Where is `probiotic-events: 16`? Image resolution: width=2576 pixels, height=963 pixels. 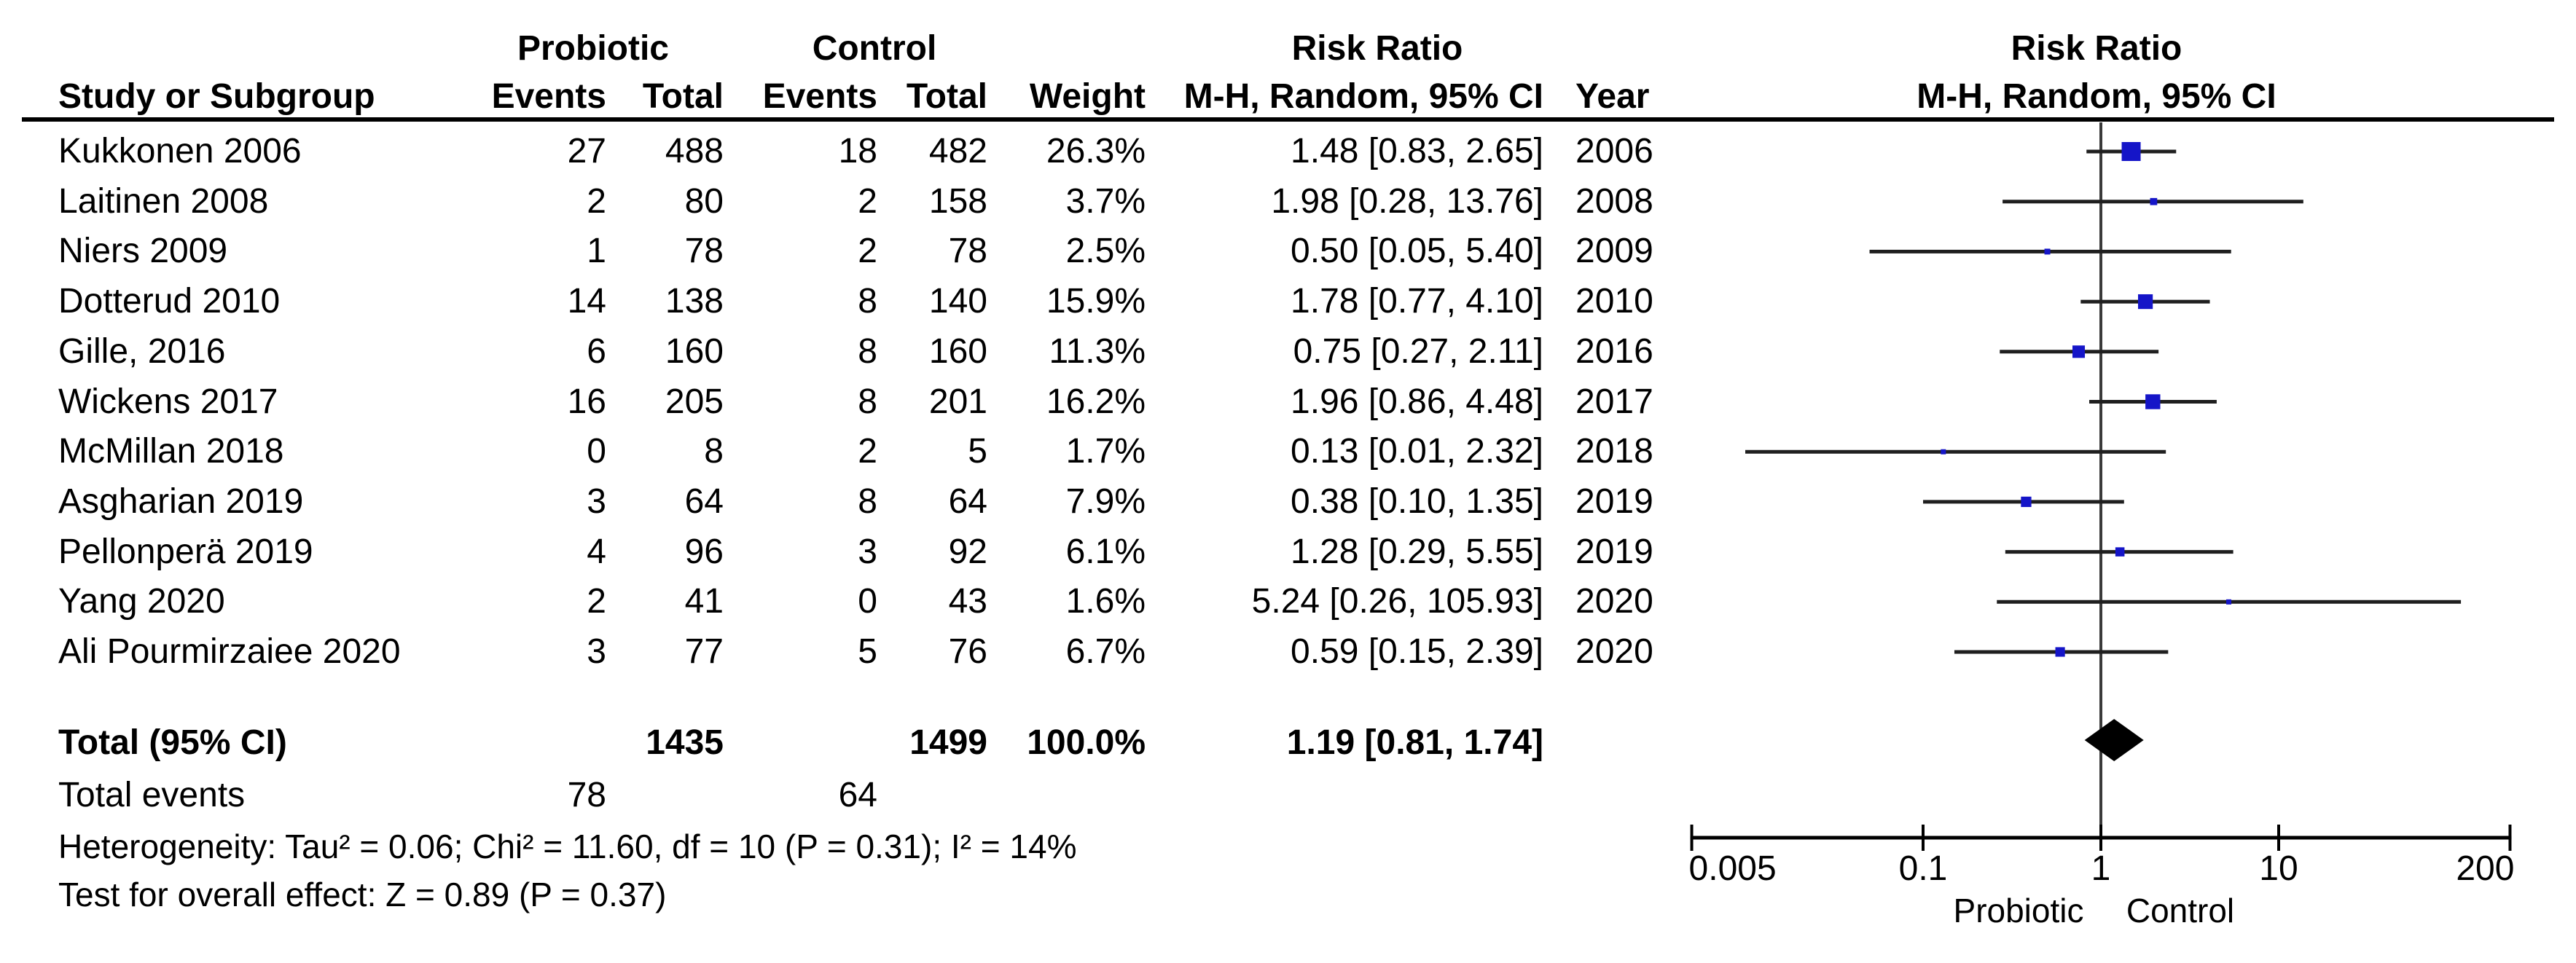
probiotic-events: 16 is located at coordinates (586, 402).